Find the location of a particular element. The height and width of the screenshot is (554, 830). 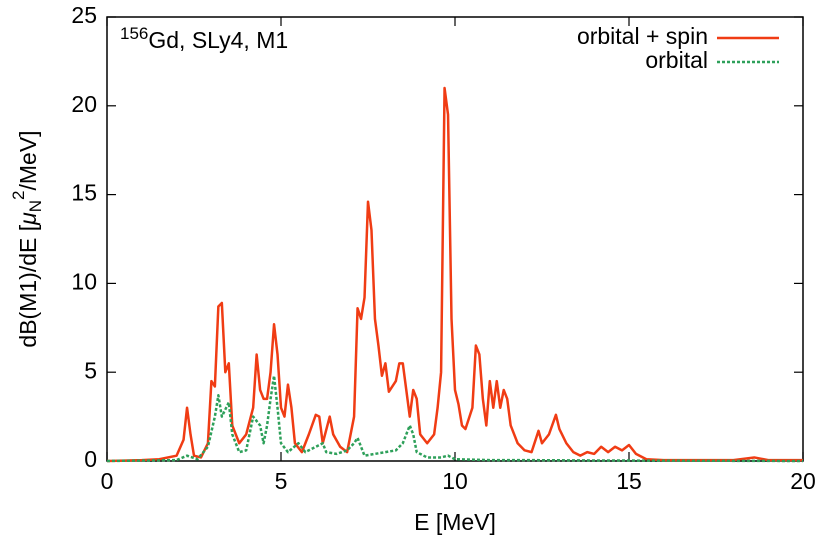

data-line is located at coordinates (455, 418).